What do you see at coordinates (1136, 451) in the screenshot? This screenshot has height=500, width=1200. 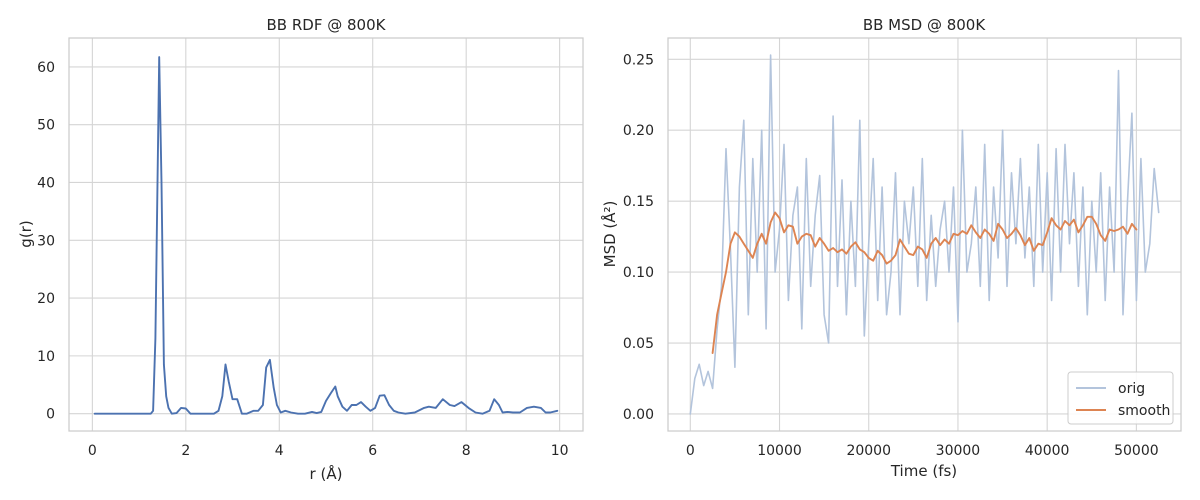 I see `msd-x-tick-label: 50000` at bounding box center [1136, 451].